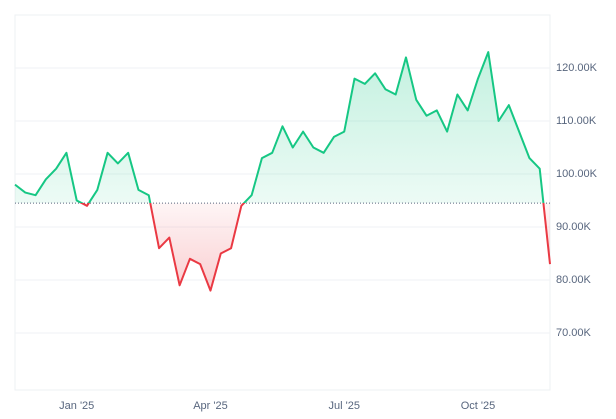 The image size is (616, 419). What do you see at coordinates (576, 121) in the screenshot?
I see `y-tick-label: 110.00K` at bounding box center [576, 121].